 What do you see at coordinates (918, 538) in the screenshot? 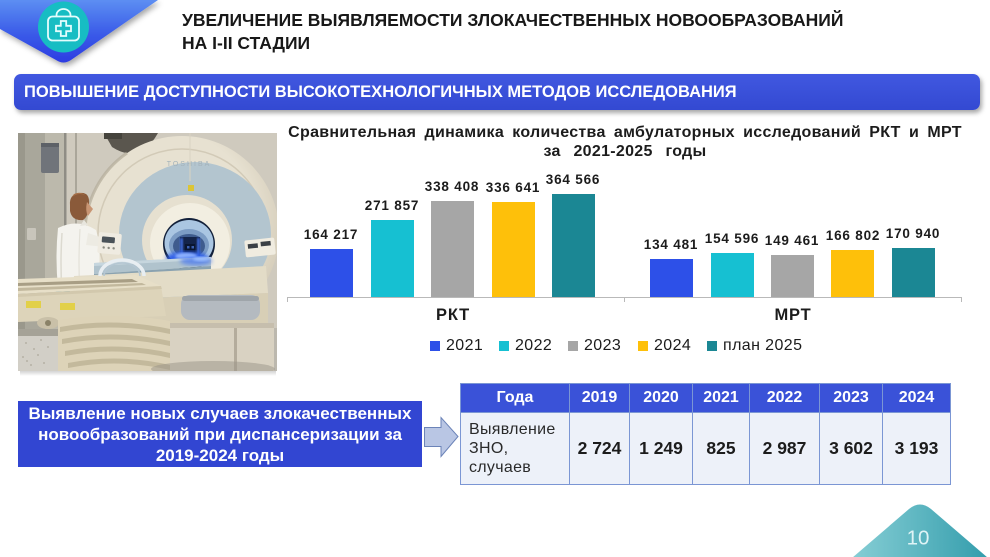
I see `svg-text: 10` at bounding box center [918, 538].